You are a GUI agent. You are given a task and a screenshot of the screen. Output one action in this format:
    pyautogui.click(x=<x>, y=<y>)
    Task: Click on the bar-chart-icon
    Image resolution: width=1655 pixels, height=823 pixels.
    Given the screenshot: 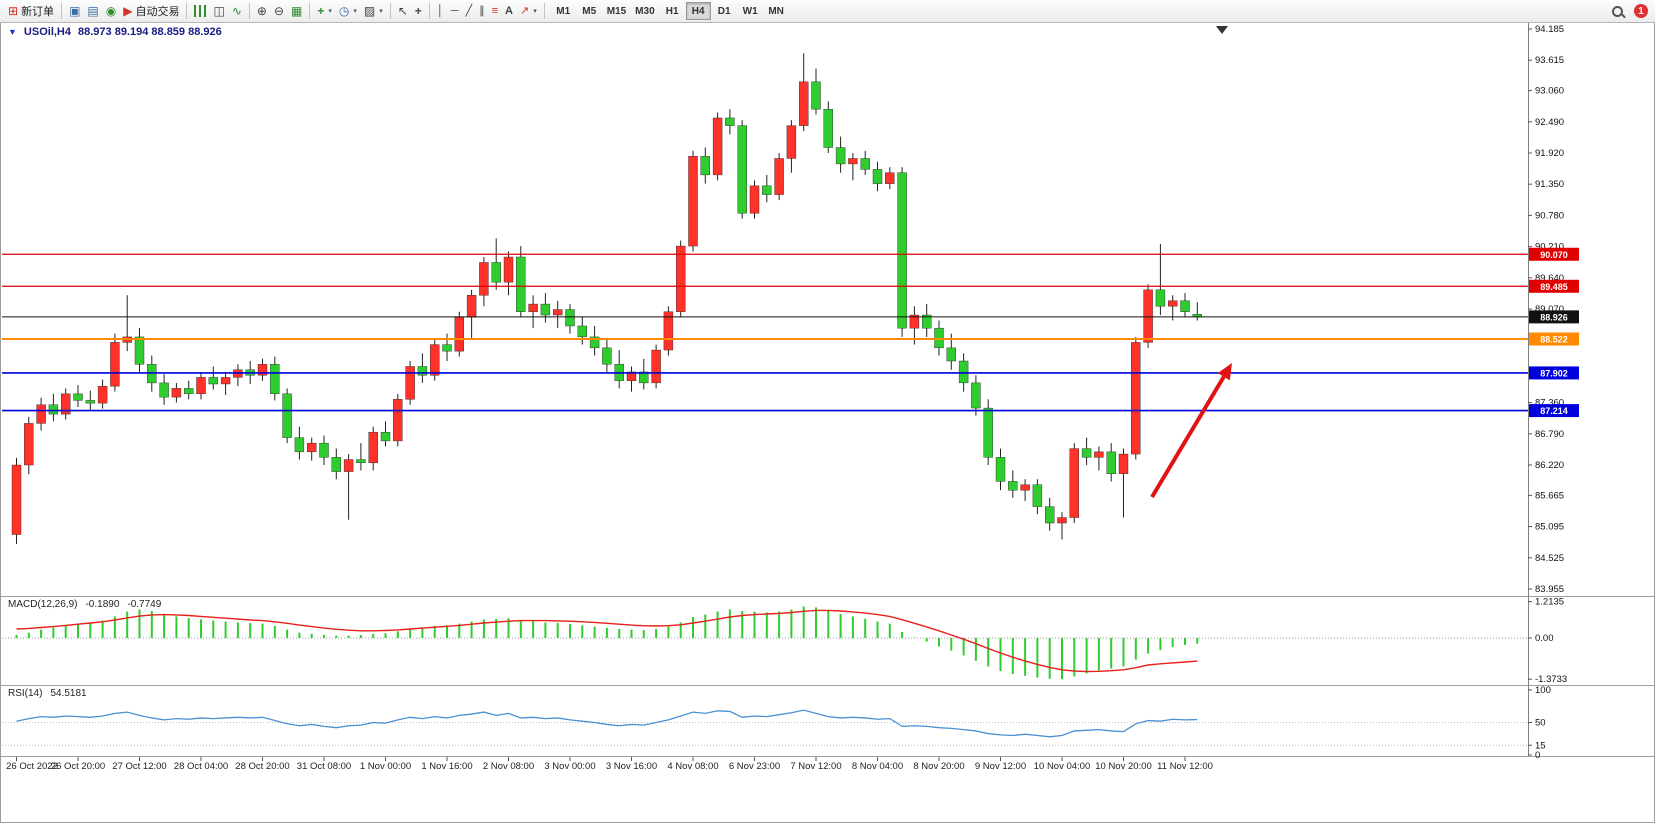 What is the action you would take?
    pyautogui.click(x=200, y=11)
    